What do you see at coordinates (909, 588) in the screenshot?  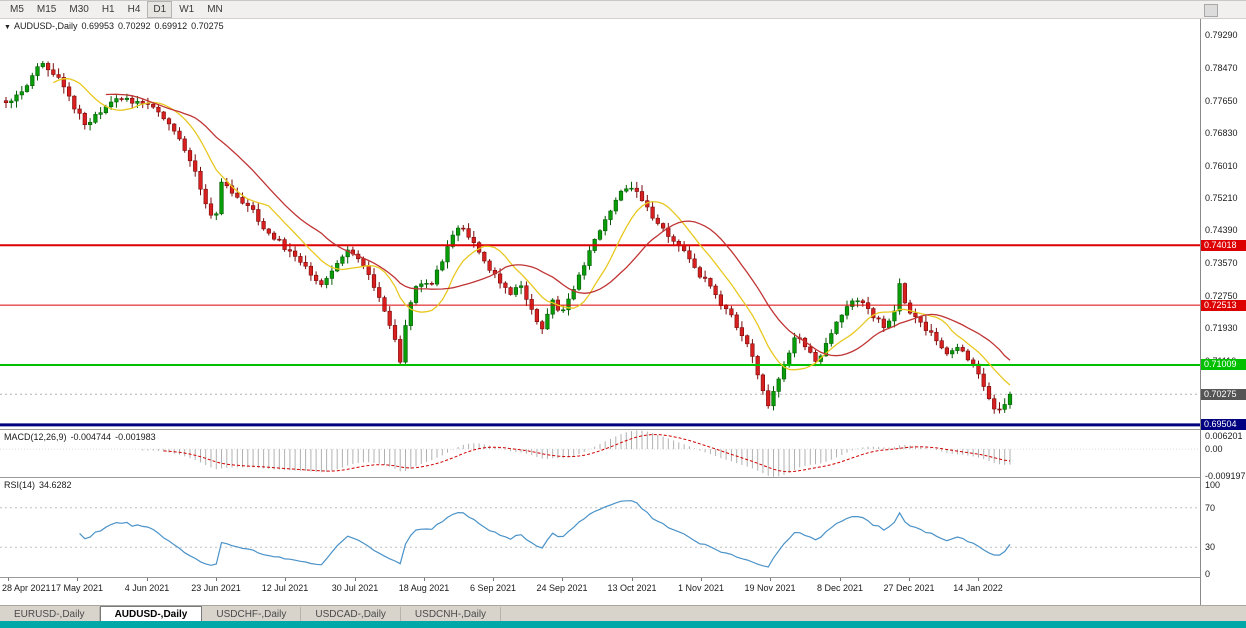 I see `date-label: 27 Dec 2021` at bounding box center [909, 588].